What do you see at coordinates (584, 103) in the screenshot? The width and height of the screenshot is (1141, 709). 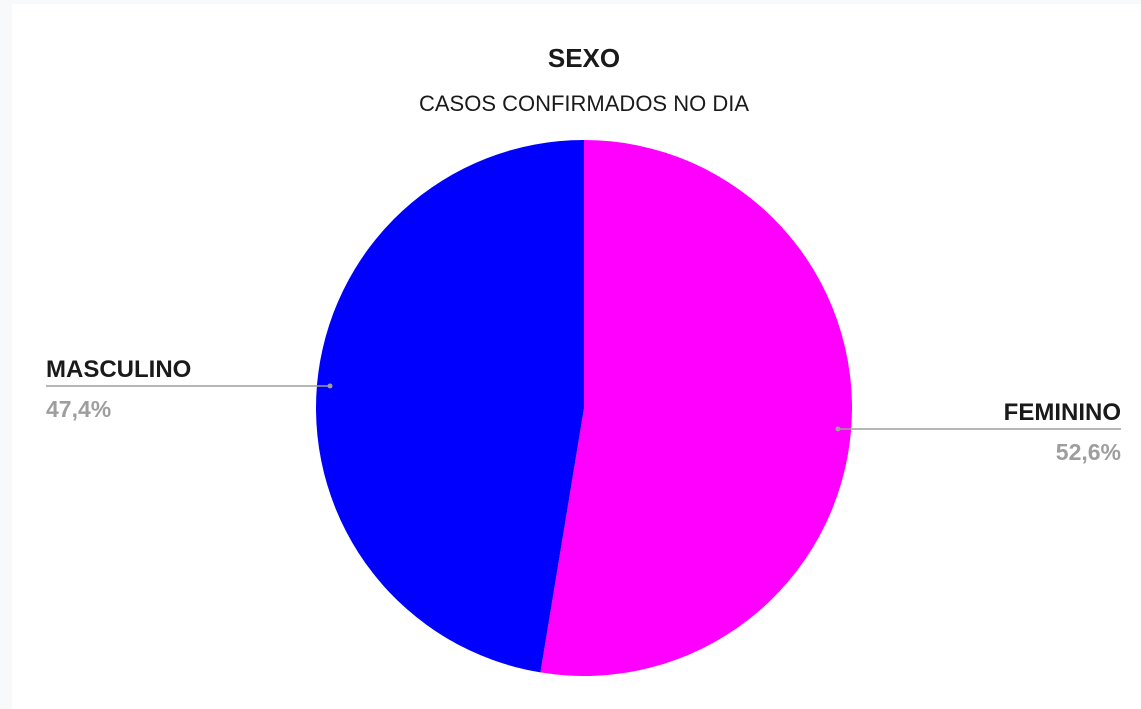 I see `chart-subtitle: CASOS CONFIRMADOS NO DIA` at bounding box center [584, 103].